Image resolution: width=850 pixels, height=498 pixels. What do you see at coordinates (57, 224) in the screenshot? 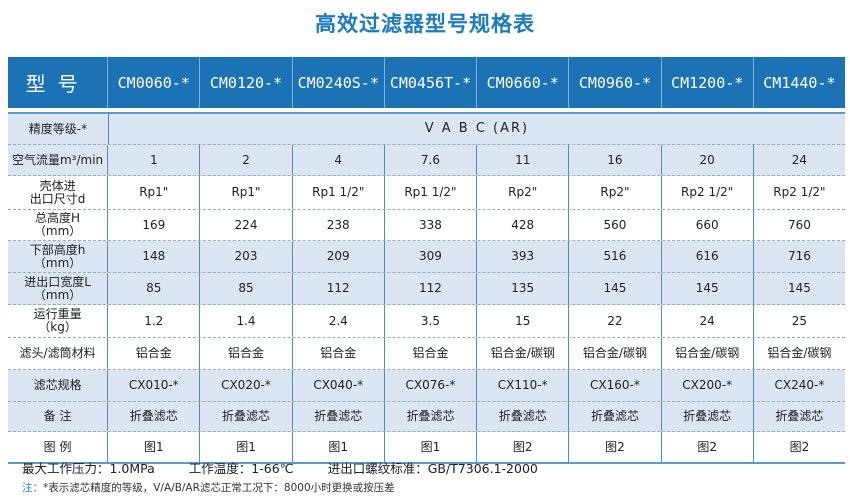
I see `row-label: 总高度H （mm）` at bounding box center [57, 224].